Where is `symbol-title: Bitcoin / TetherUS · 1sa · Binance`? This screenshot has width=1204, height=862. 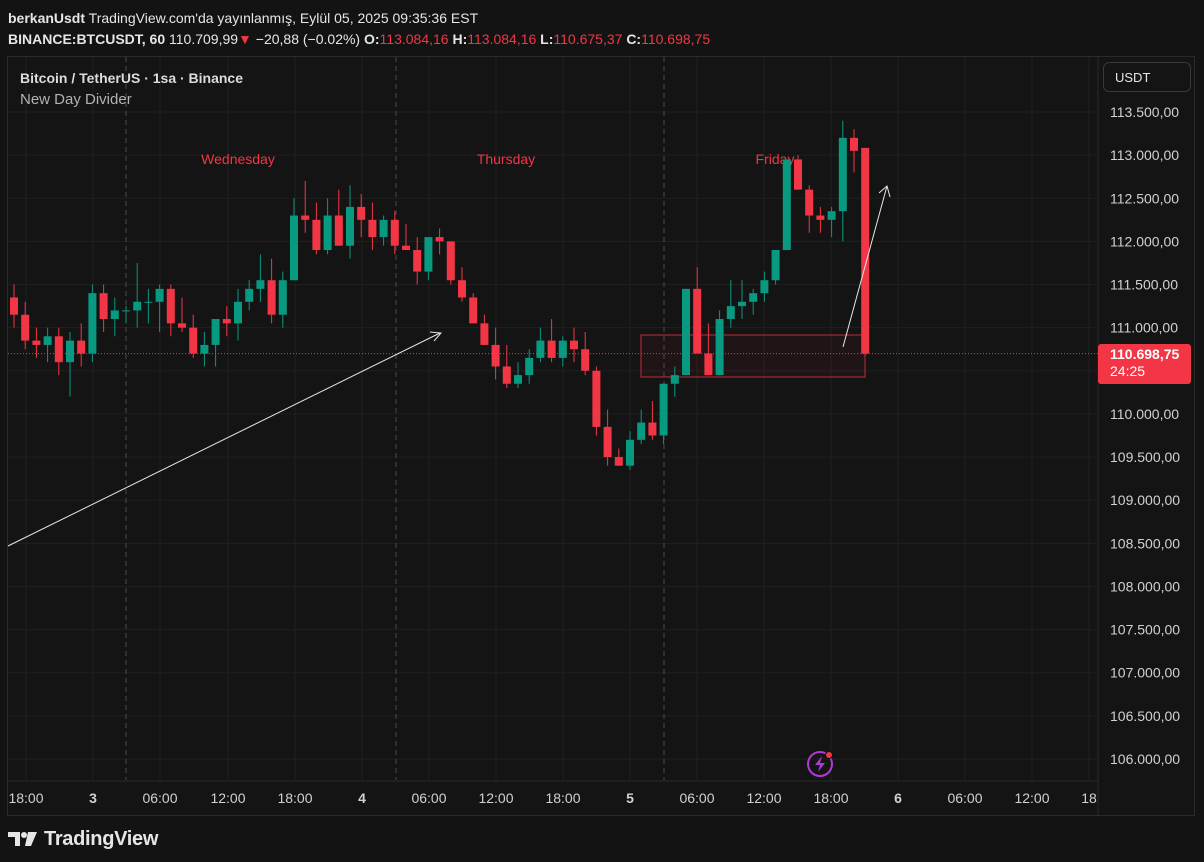 symbol-title: Bitcoin / TetherUS · 1sa · Binance is located at coordinates (132, 78).